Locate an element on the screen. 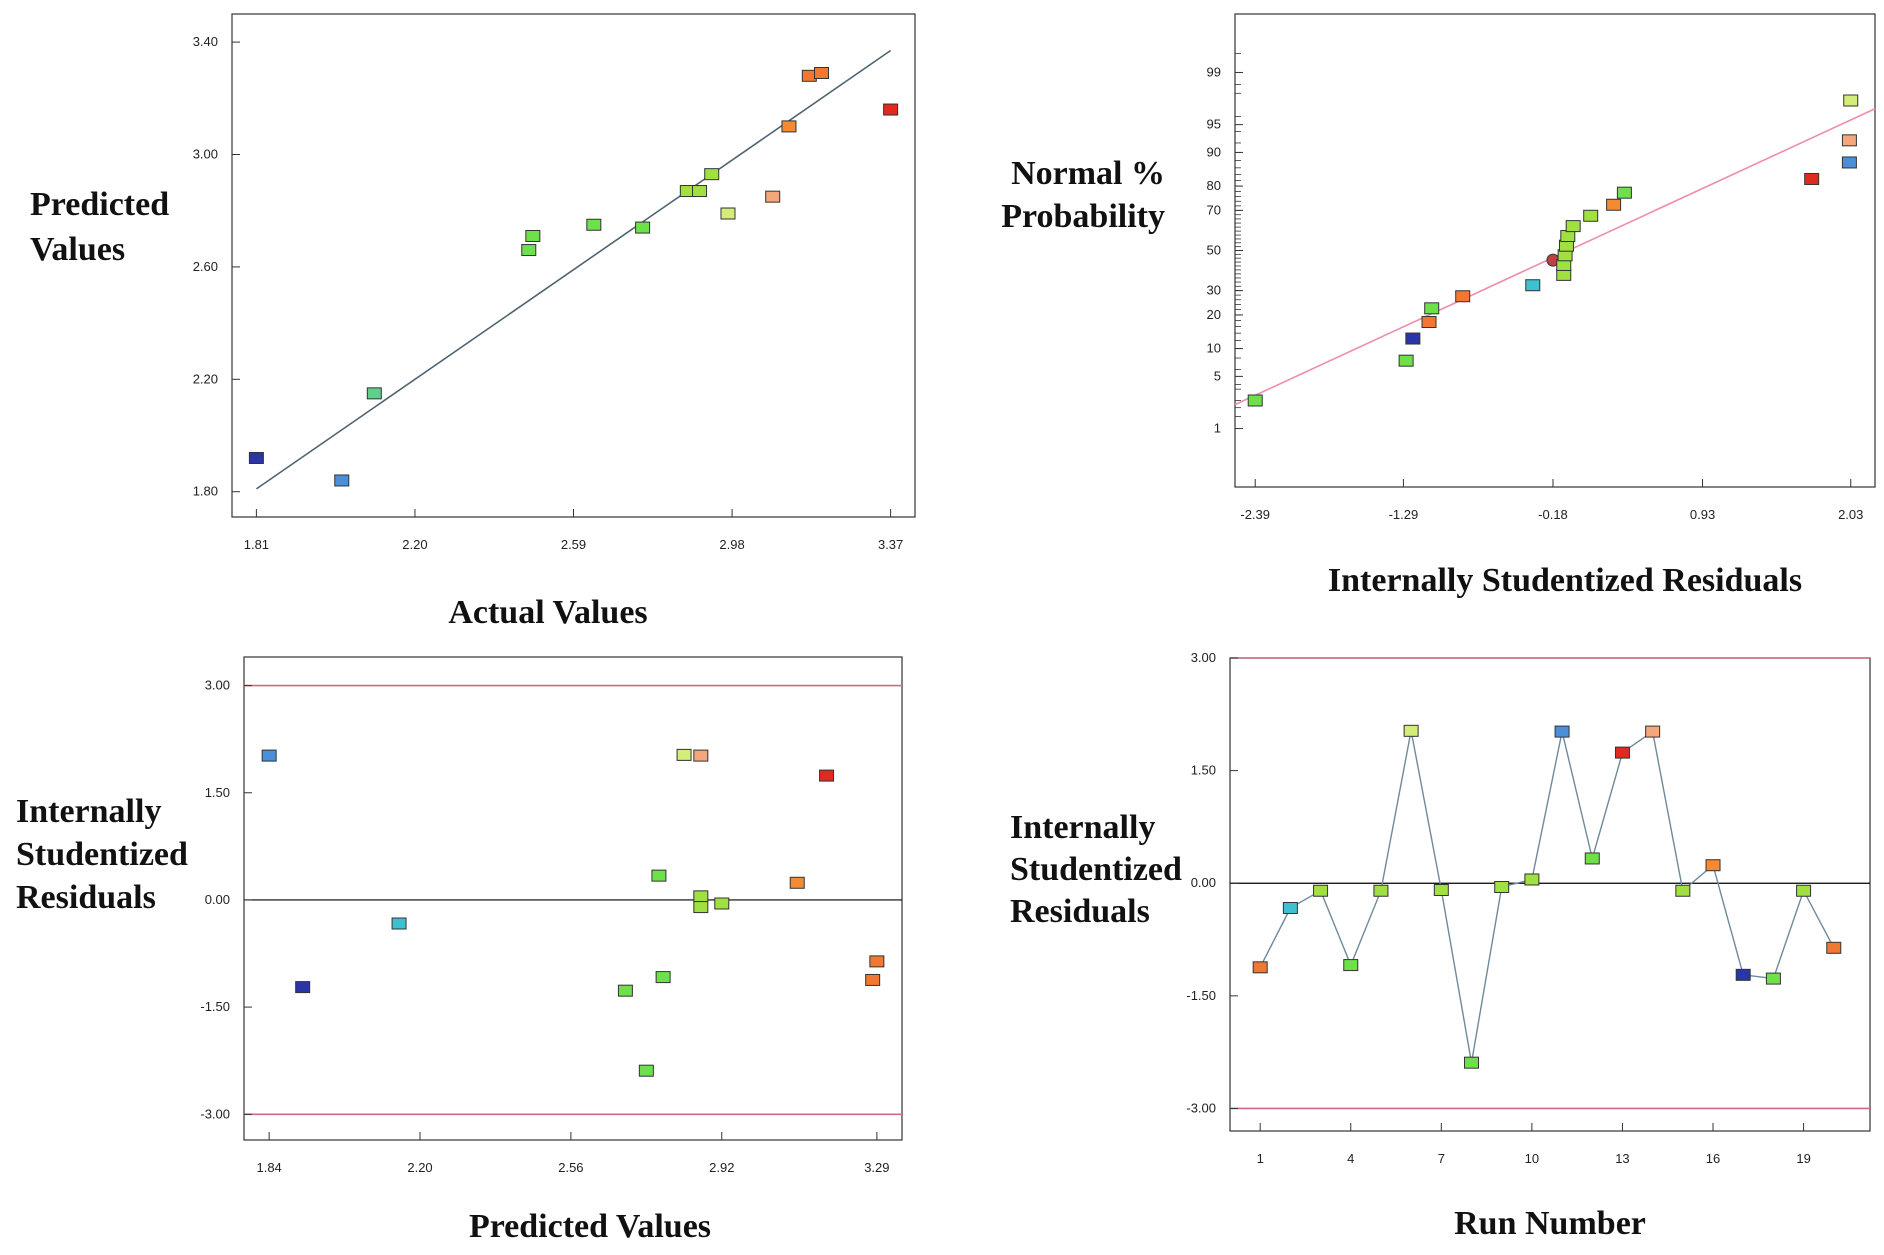 The height and width of the screenshot is (1255, 1884). x-tick-label-4: 13 is located at coordinates (1622, 1158).